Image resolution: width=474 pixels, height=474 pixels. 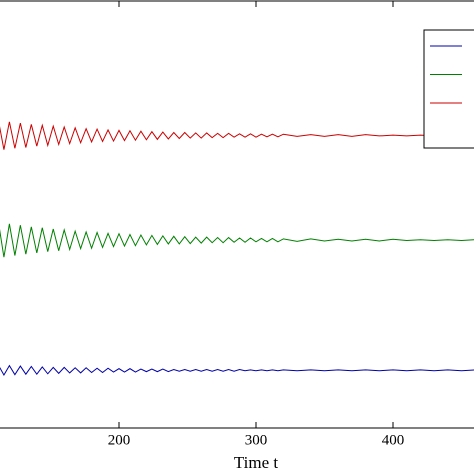 What do you see at coordinates (119, 440) in the screenshot?
I see `x-tick-label: 200` at bounding box center [119, 440].